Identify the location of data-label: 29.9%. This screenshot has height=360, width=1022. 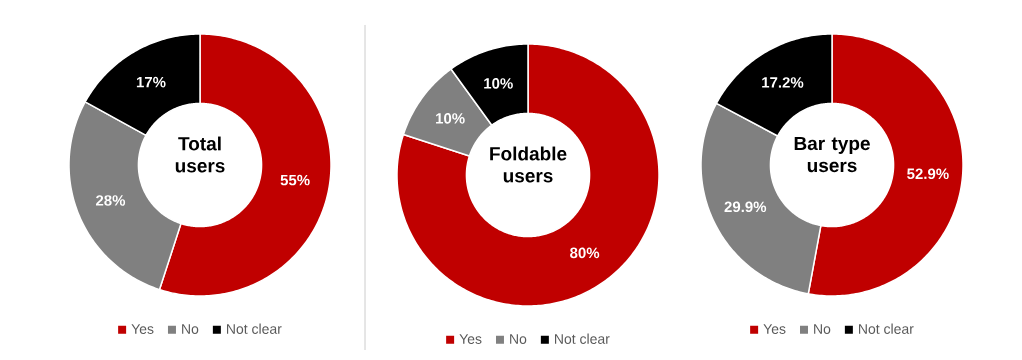
(745, 207).